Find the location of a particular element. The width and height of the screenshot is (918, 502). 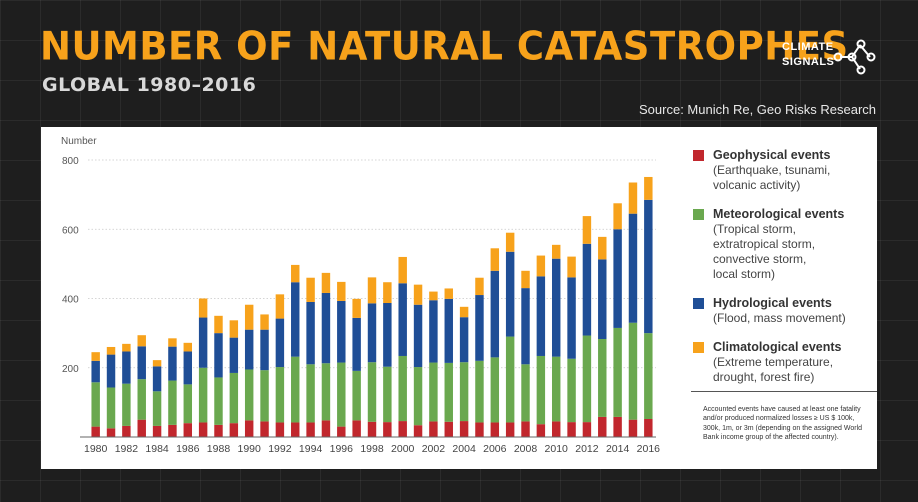

bar-climatological-1998 is located at coordinates (372, 290).